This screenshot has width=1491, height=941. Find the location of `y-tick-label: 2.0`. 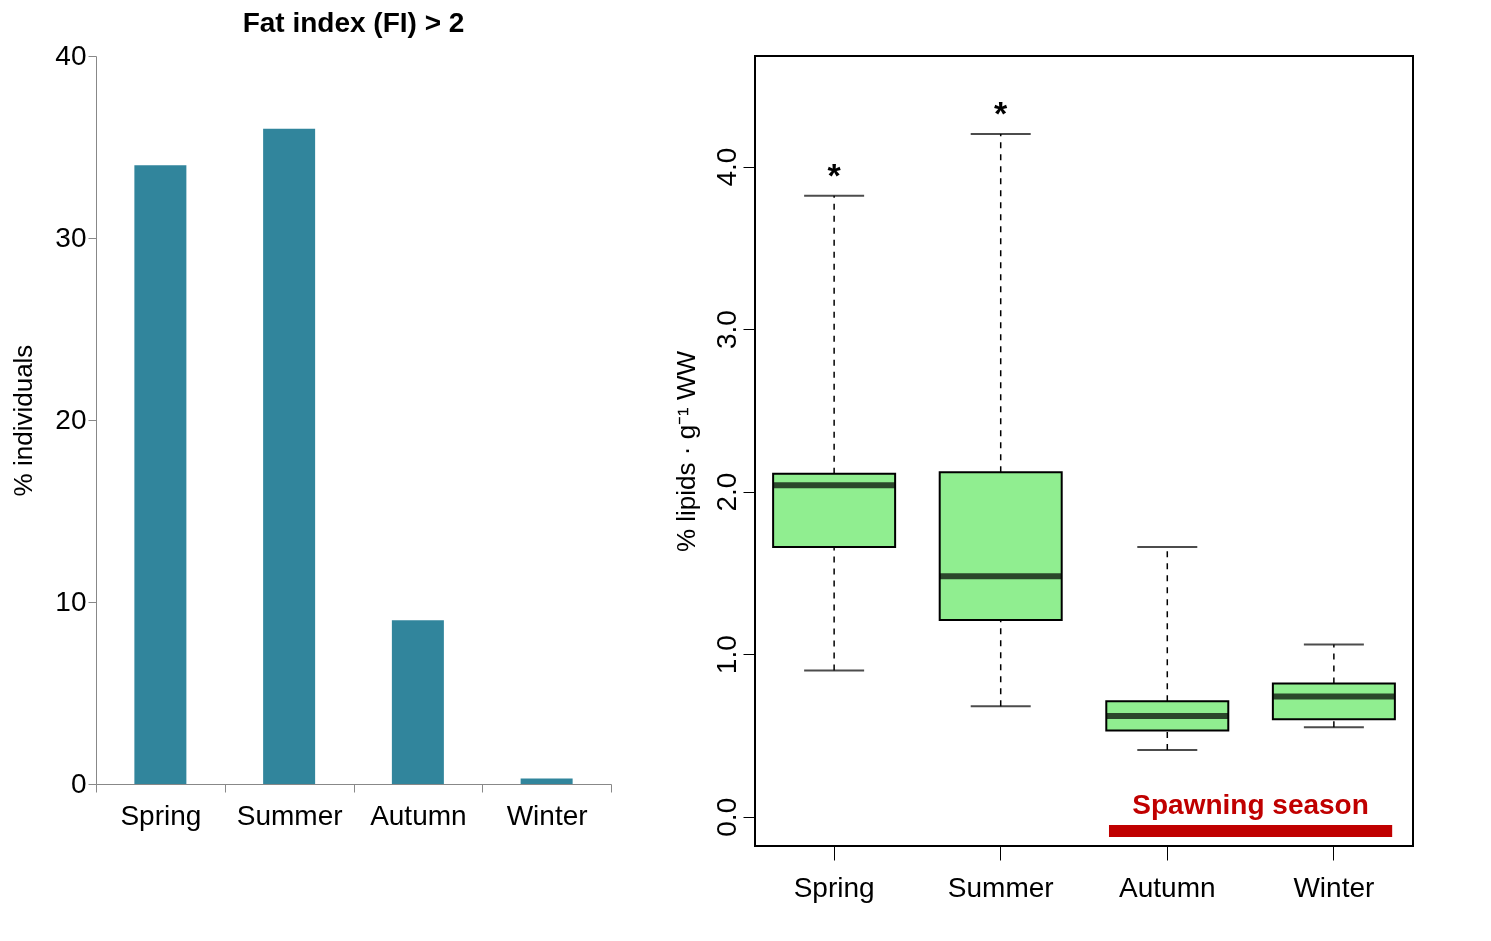

y-tick-label: 2.0 is located at coordinates (726, 492).